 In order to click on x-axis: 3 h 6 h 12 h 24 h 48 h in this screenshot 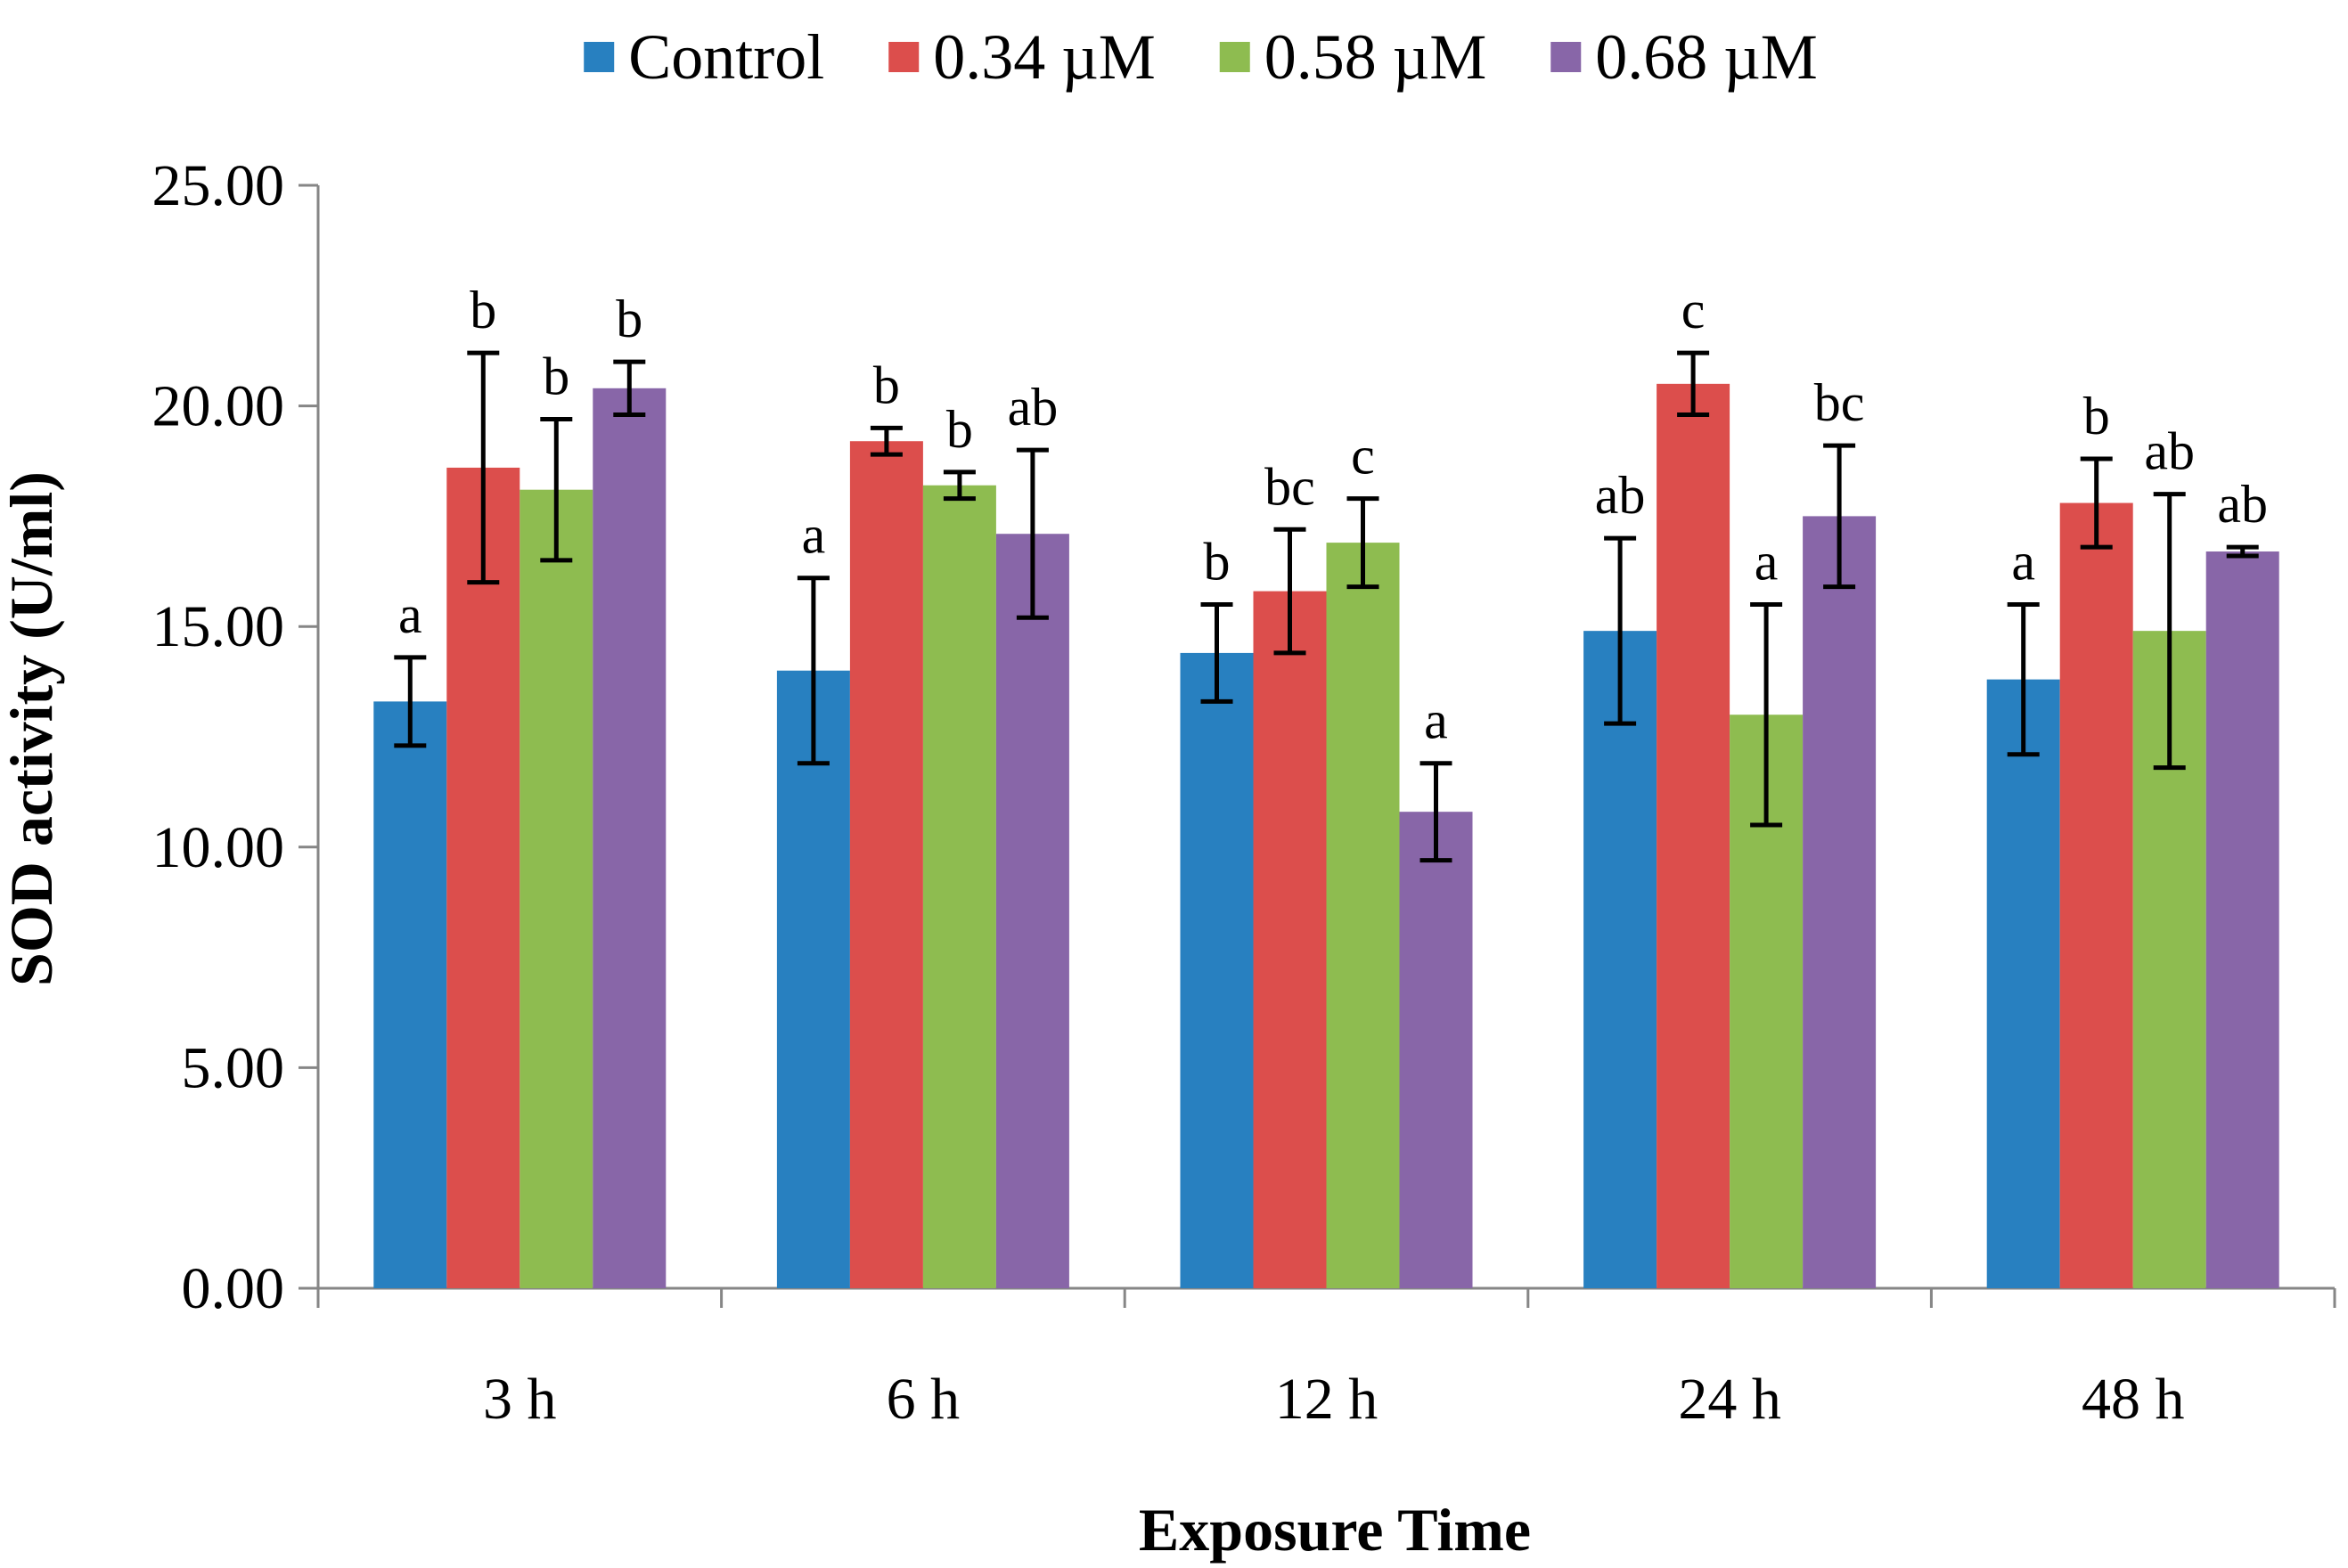, I will do `click(1326, 1359)`.